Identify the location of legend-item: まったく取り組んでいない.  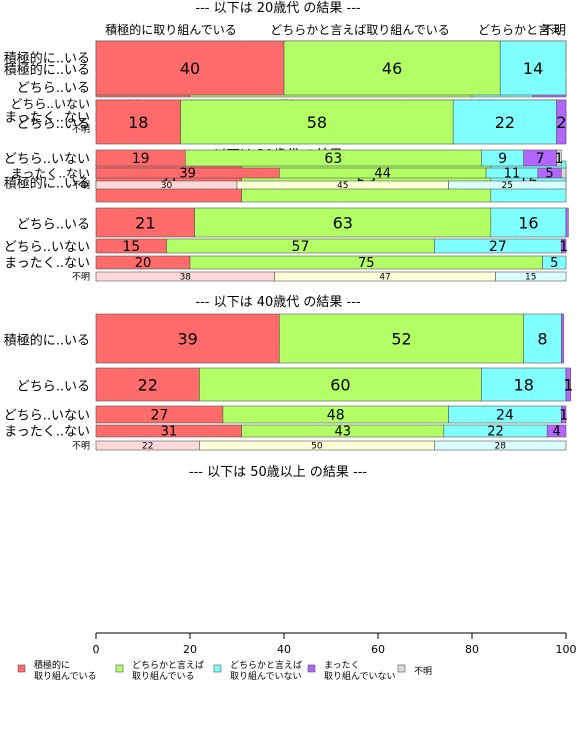
(351, 671).